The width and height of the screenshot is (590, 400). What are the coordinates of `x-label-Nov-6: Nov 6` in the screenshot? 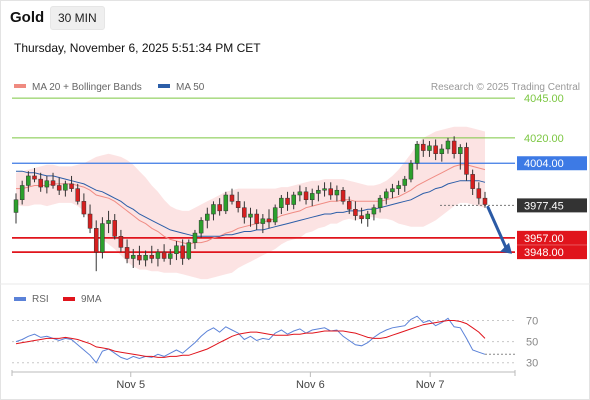 It's located at (310, 385).